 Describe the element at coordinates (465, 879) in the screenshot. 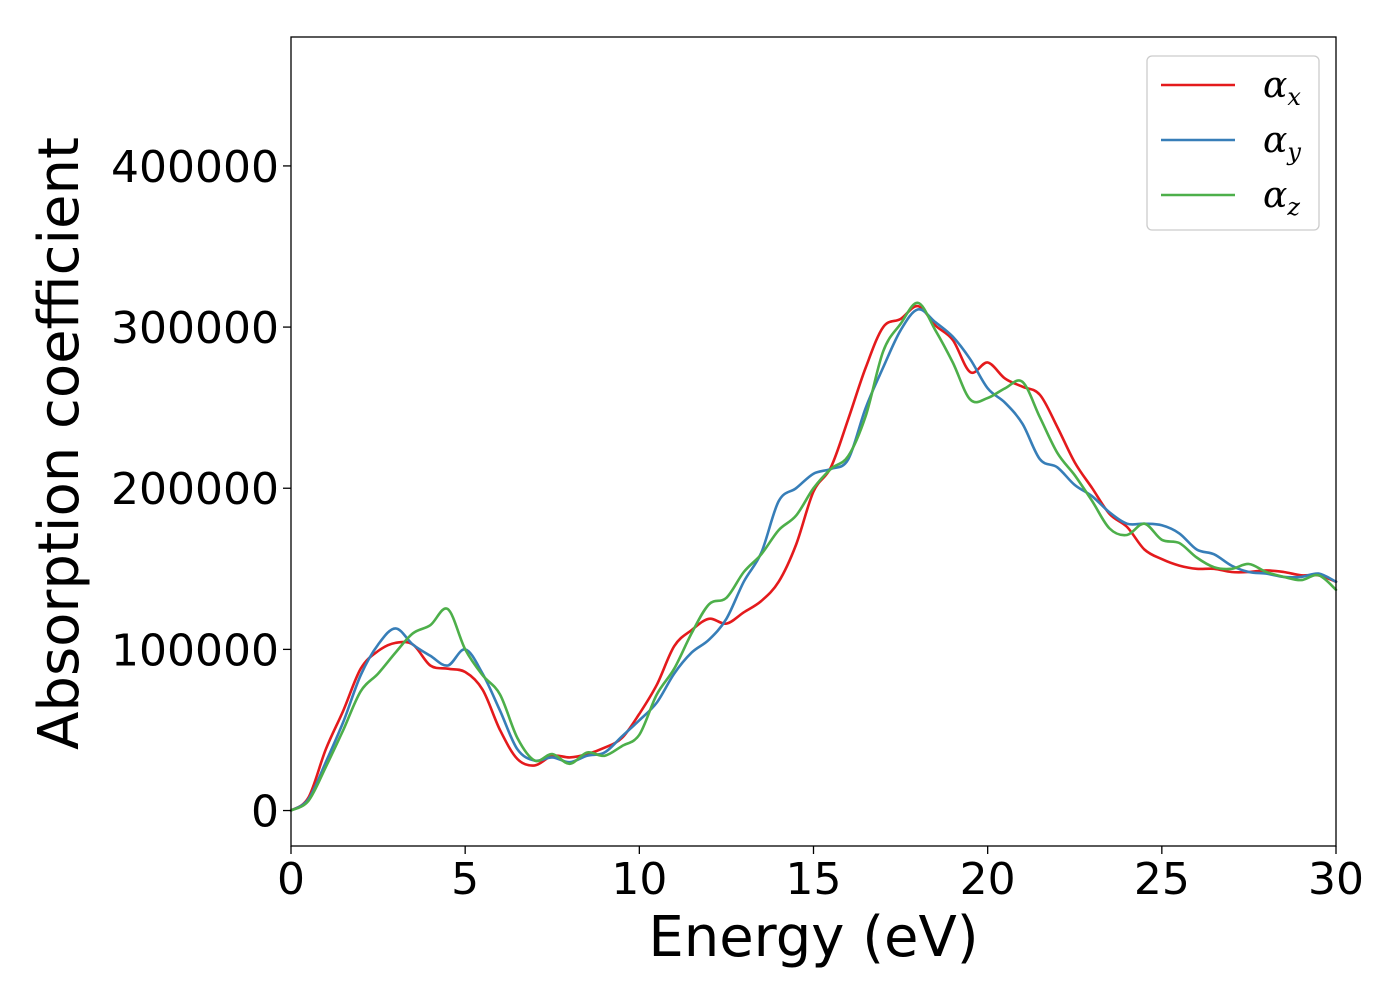

I see `x-tick-label: 5` at that location.